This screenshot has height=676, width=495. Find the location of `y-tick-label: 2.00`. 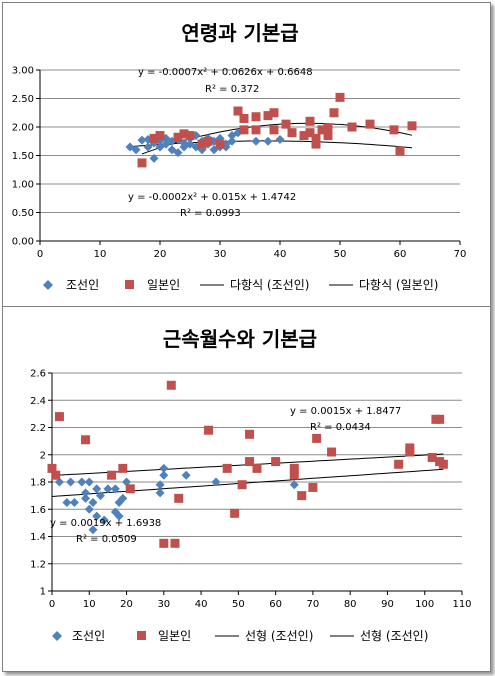

y-tick-label: 2.00 is located at coordinates (23, 128).